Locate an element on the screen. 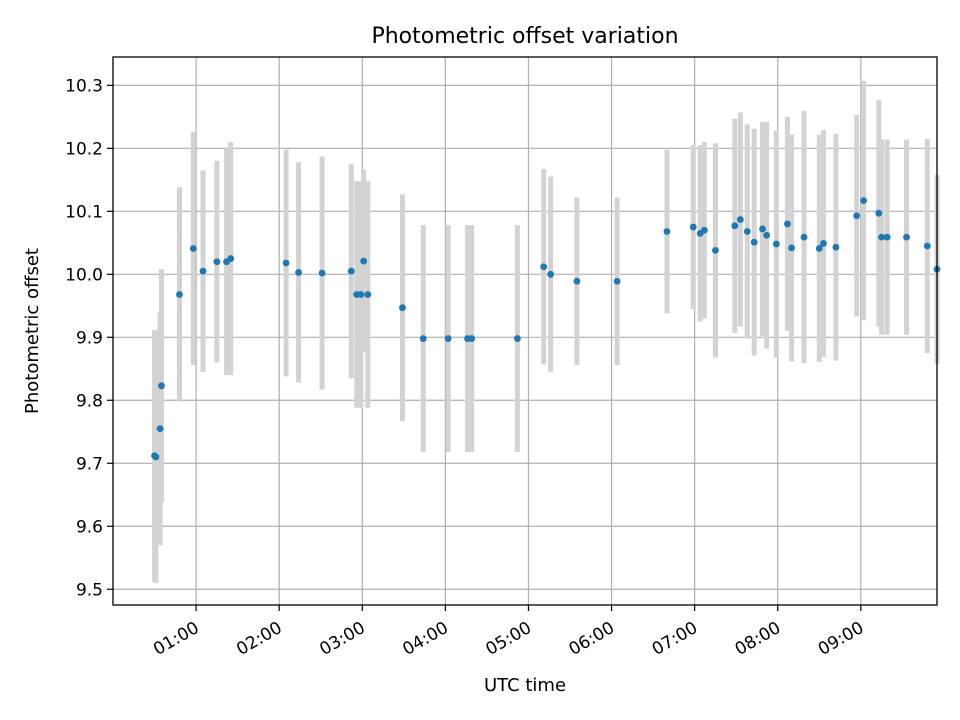 Image resolution: width=960 pixels, height=720 pixels. chart-title: Photometric offset variation is located at coordinates (524, 36).